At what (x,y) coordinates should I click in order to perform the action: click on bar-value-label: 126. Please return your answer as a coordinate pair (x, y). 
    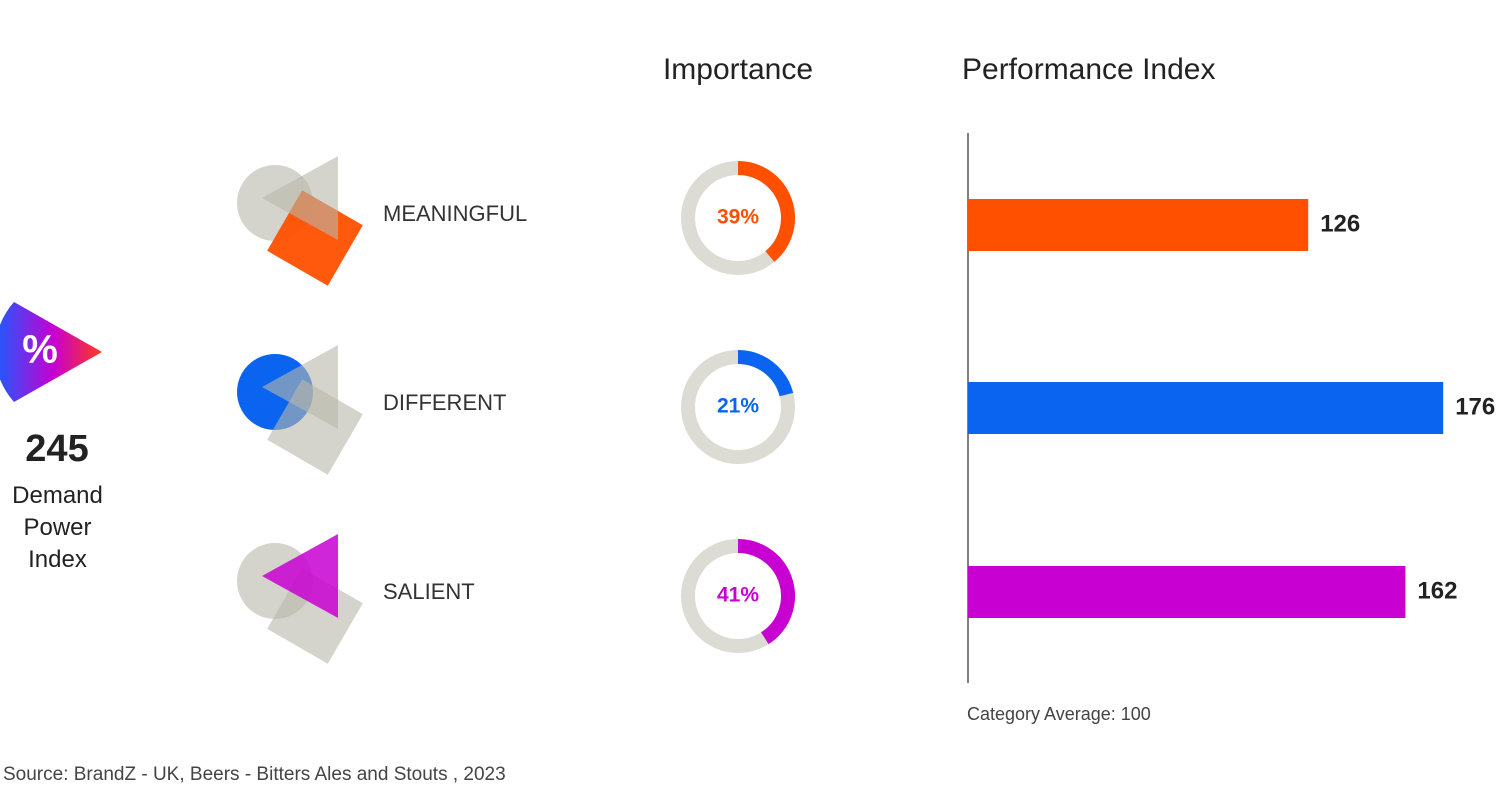
    Looking at the image, I should click on (1340, 223).